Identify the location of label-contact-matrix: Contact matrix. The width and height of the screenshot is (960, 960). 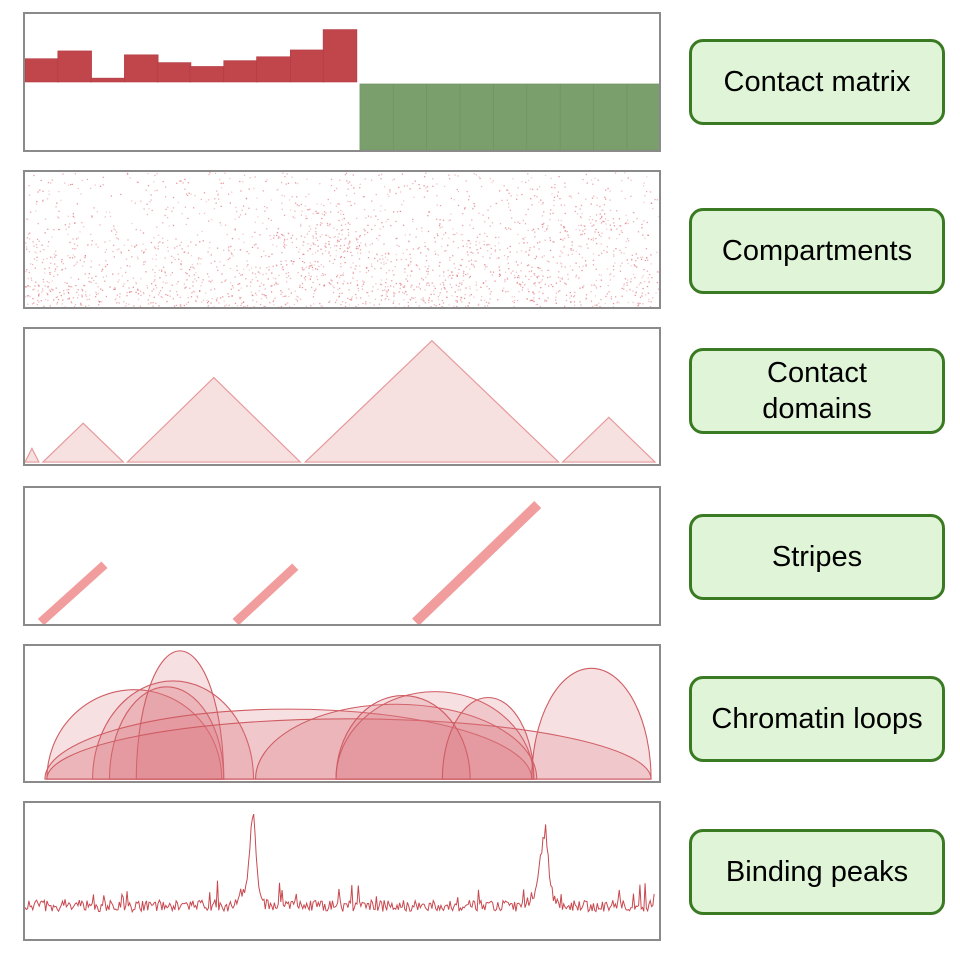
(817, 82).